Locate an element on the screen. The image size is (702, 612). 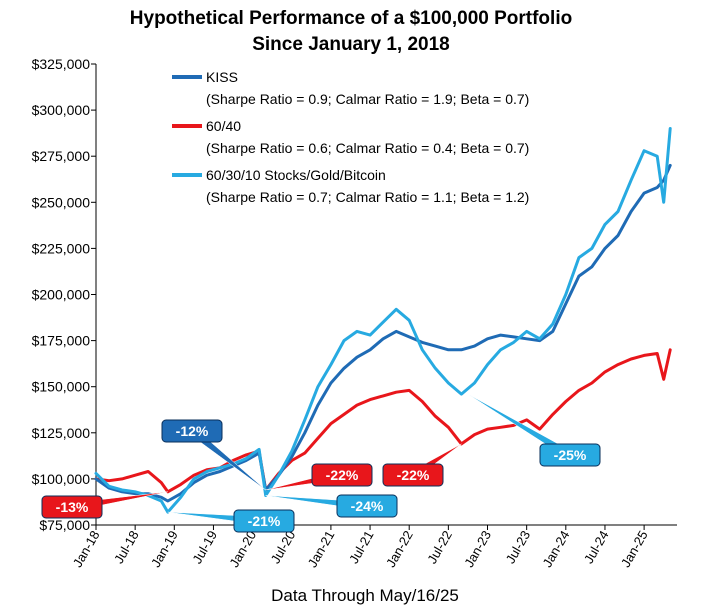
legend-kiss-name: KISS is located at coordinates (222, 77).